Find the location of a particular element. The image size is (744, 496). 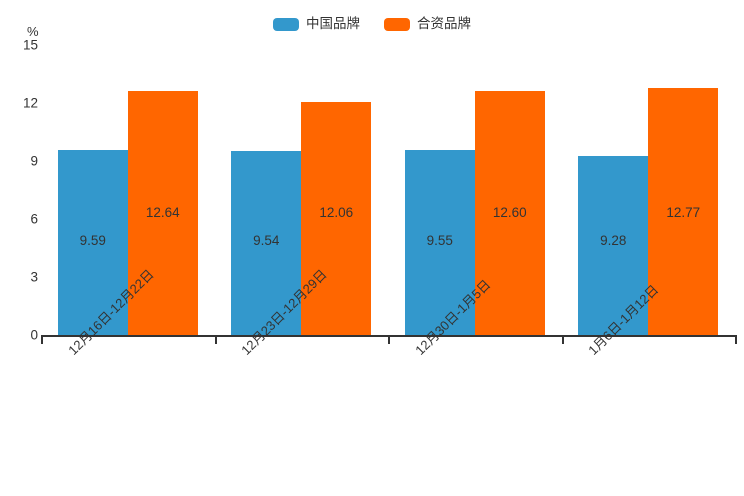

legend-swatch-icon-joint-venture-brand is located at coordinates (397, 24).